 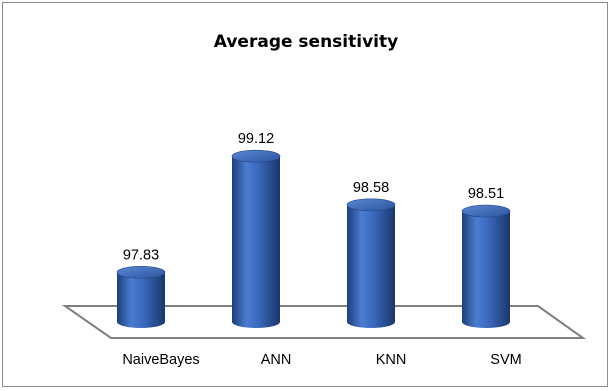 I want to click on bar-knn, so click(x=371, y=263).